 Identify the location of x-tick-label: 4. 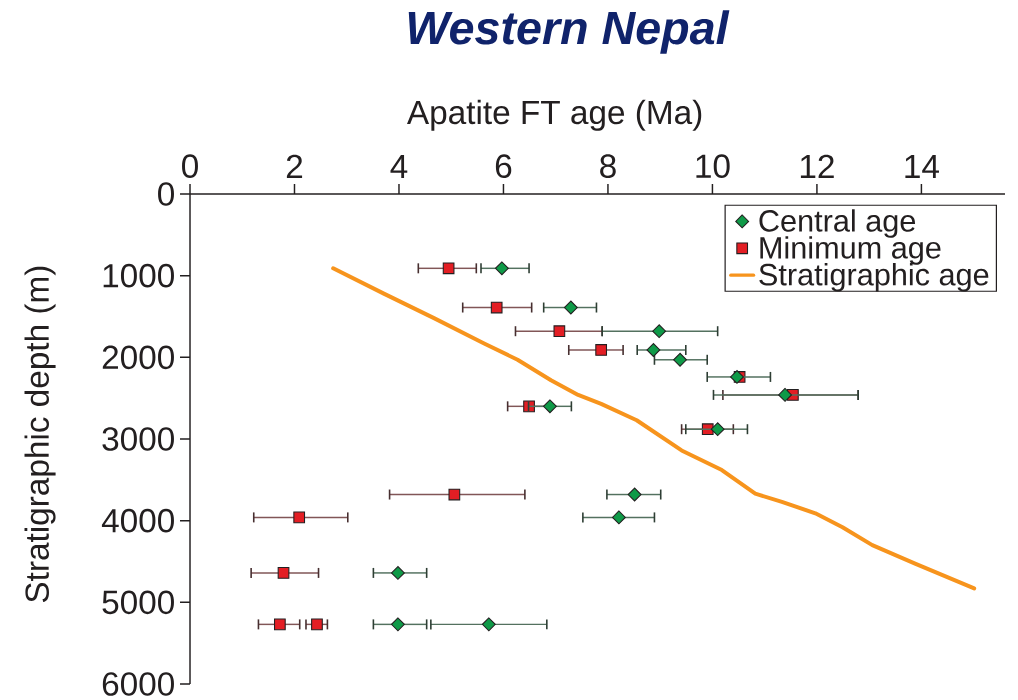
(399, 166).